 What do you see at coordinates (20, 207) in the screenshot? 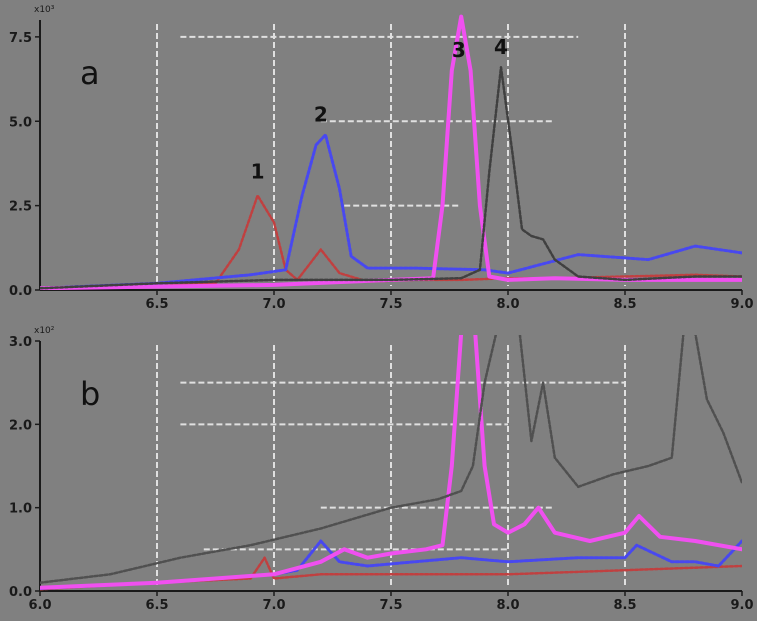
I see `y-tick-label: 2.5` at bounding box center [20, 207].